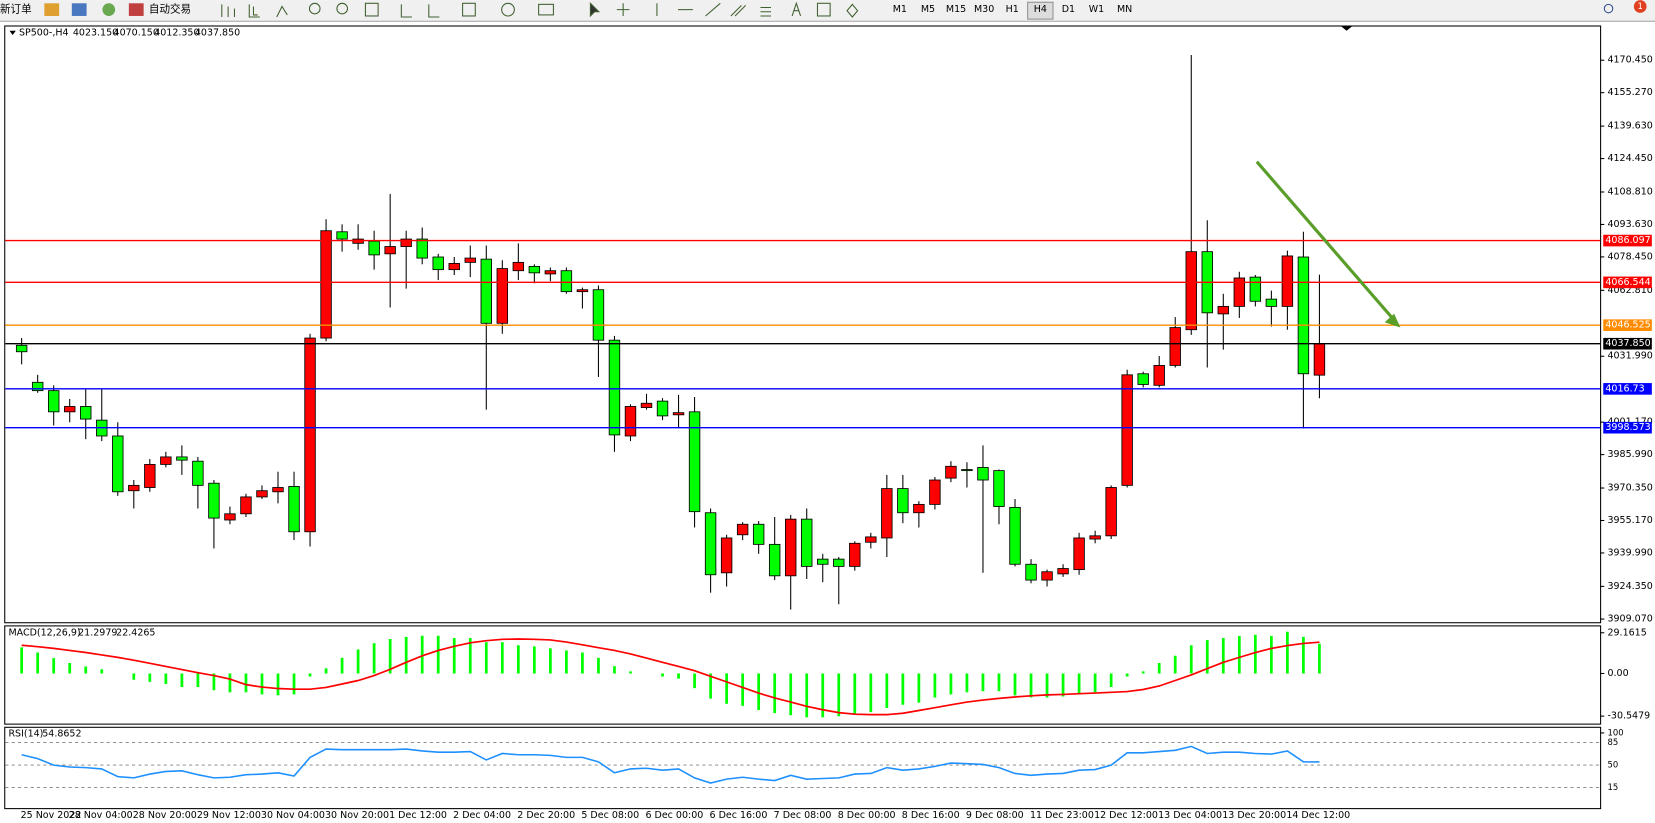 The image size is (1655, 823). Describe the element at coordinates (670, 764) in the screenshot. I see `rsi-line` at that location.